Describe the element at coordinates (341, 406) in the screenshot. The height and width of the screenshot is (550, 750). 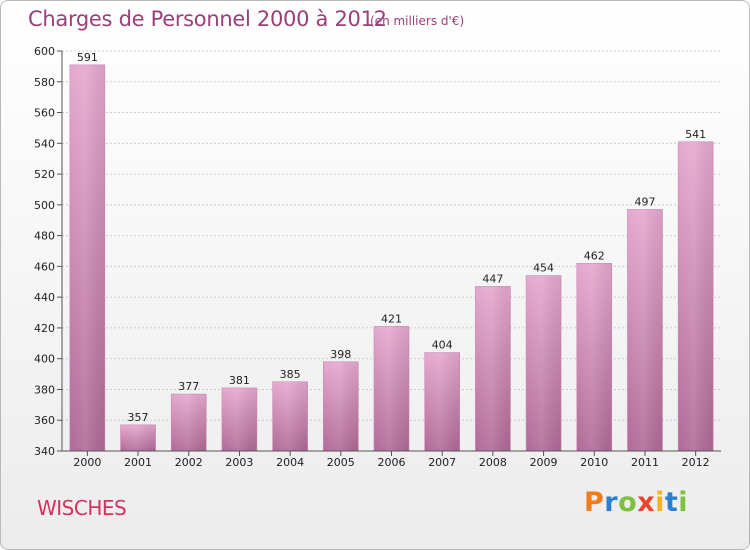
I see `bar-shade-2005` at that location.